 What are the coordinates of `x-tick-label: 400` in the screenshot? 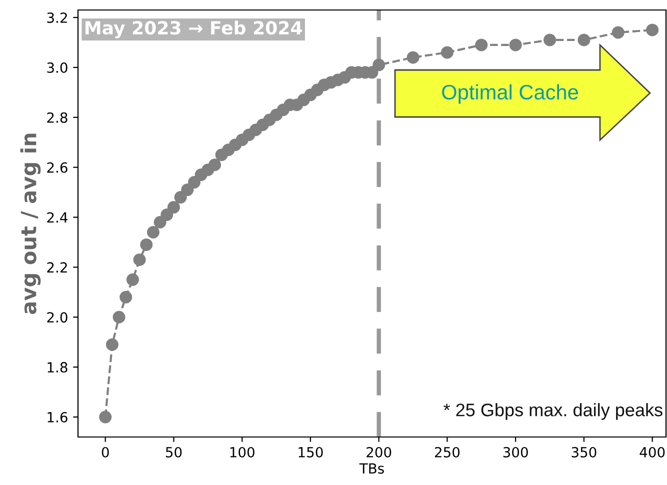 It's located at (652, 452).